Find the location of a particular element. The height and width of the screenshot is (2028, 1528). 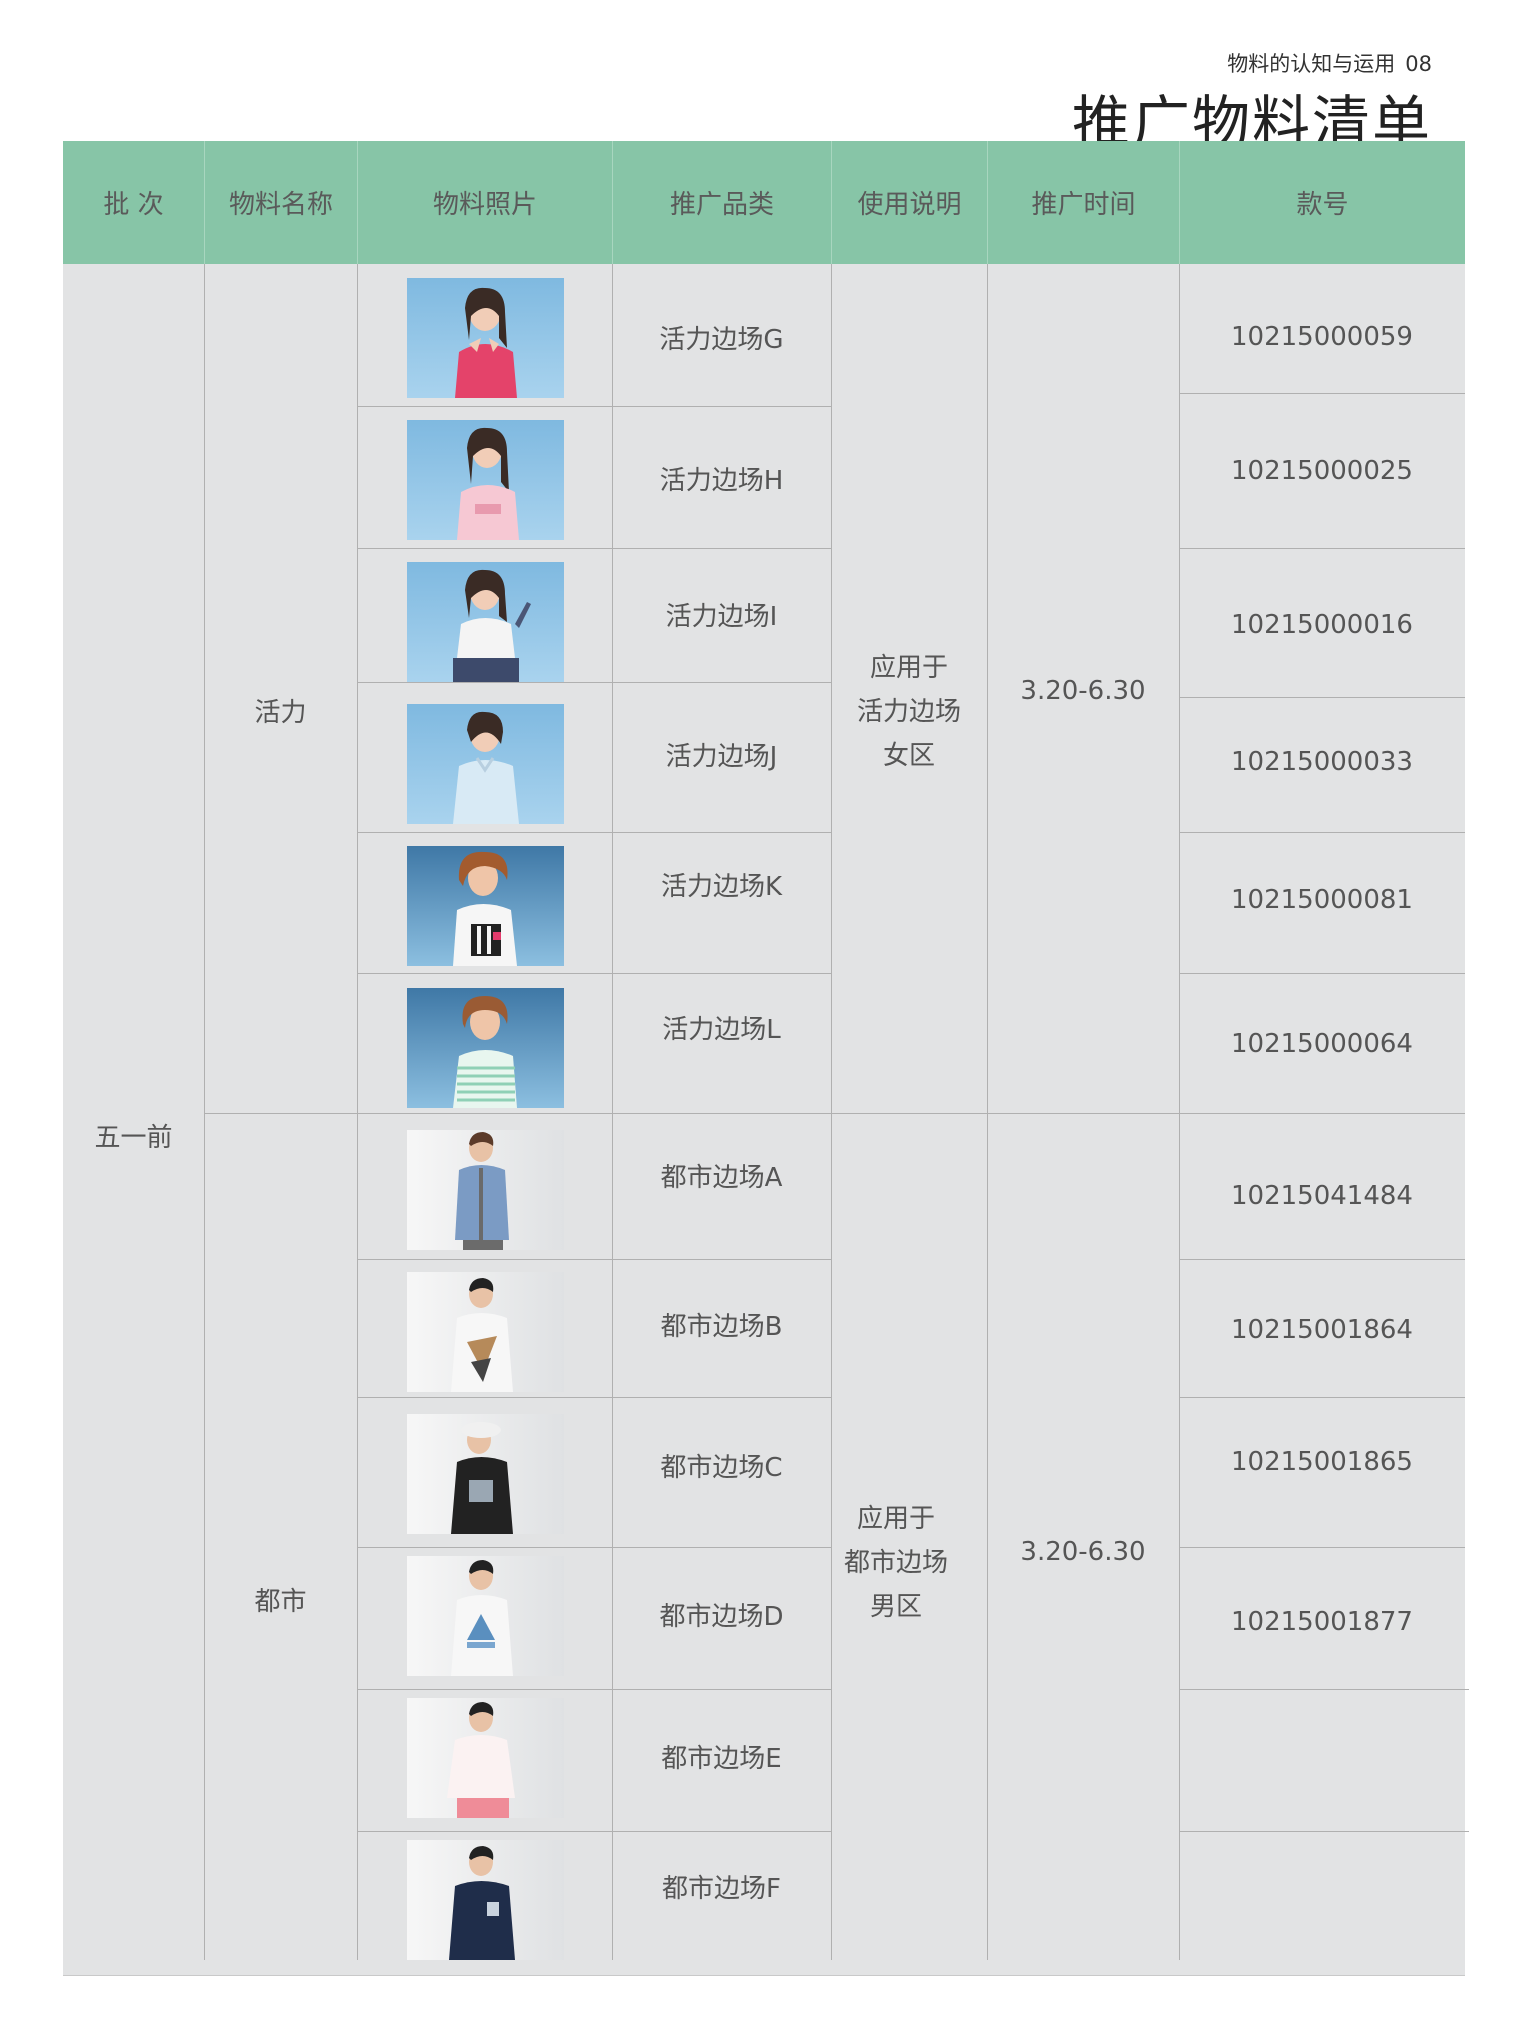

category-cell: 活力边场G is located at coordinates (721, 340).